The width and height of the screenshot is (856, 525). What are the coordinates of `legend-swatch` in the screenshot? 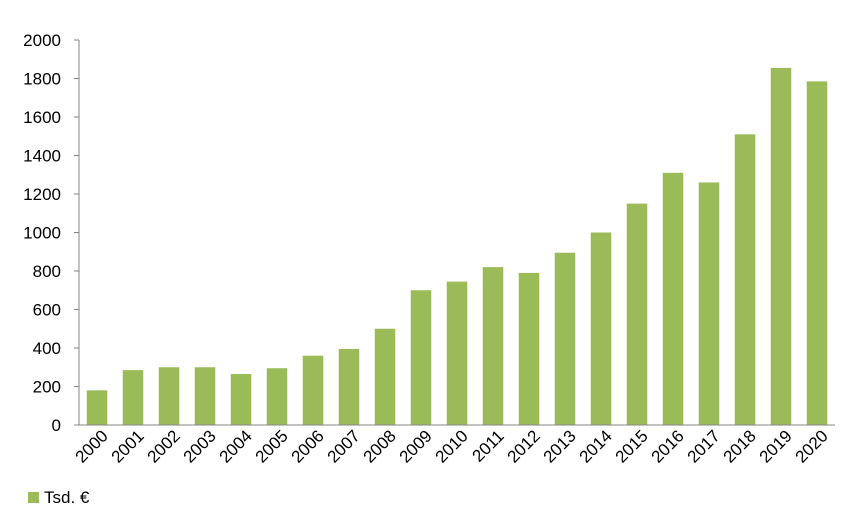 It's located at (33, 497).